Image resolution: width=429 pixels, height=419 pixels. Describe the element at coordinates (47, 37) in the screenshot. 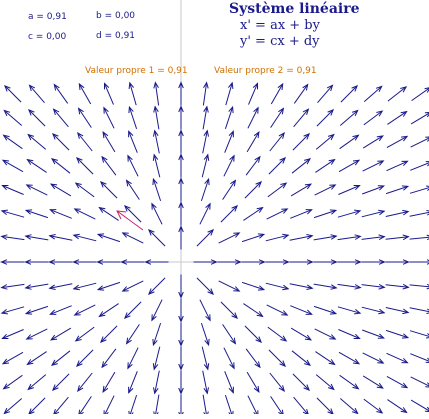

I see `param-c: c = 0,00` at that location.